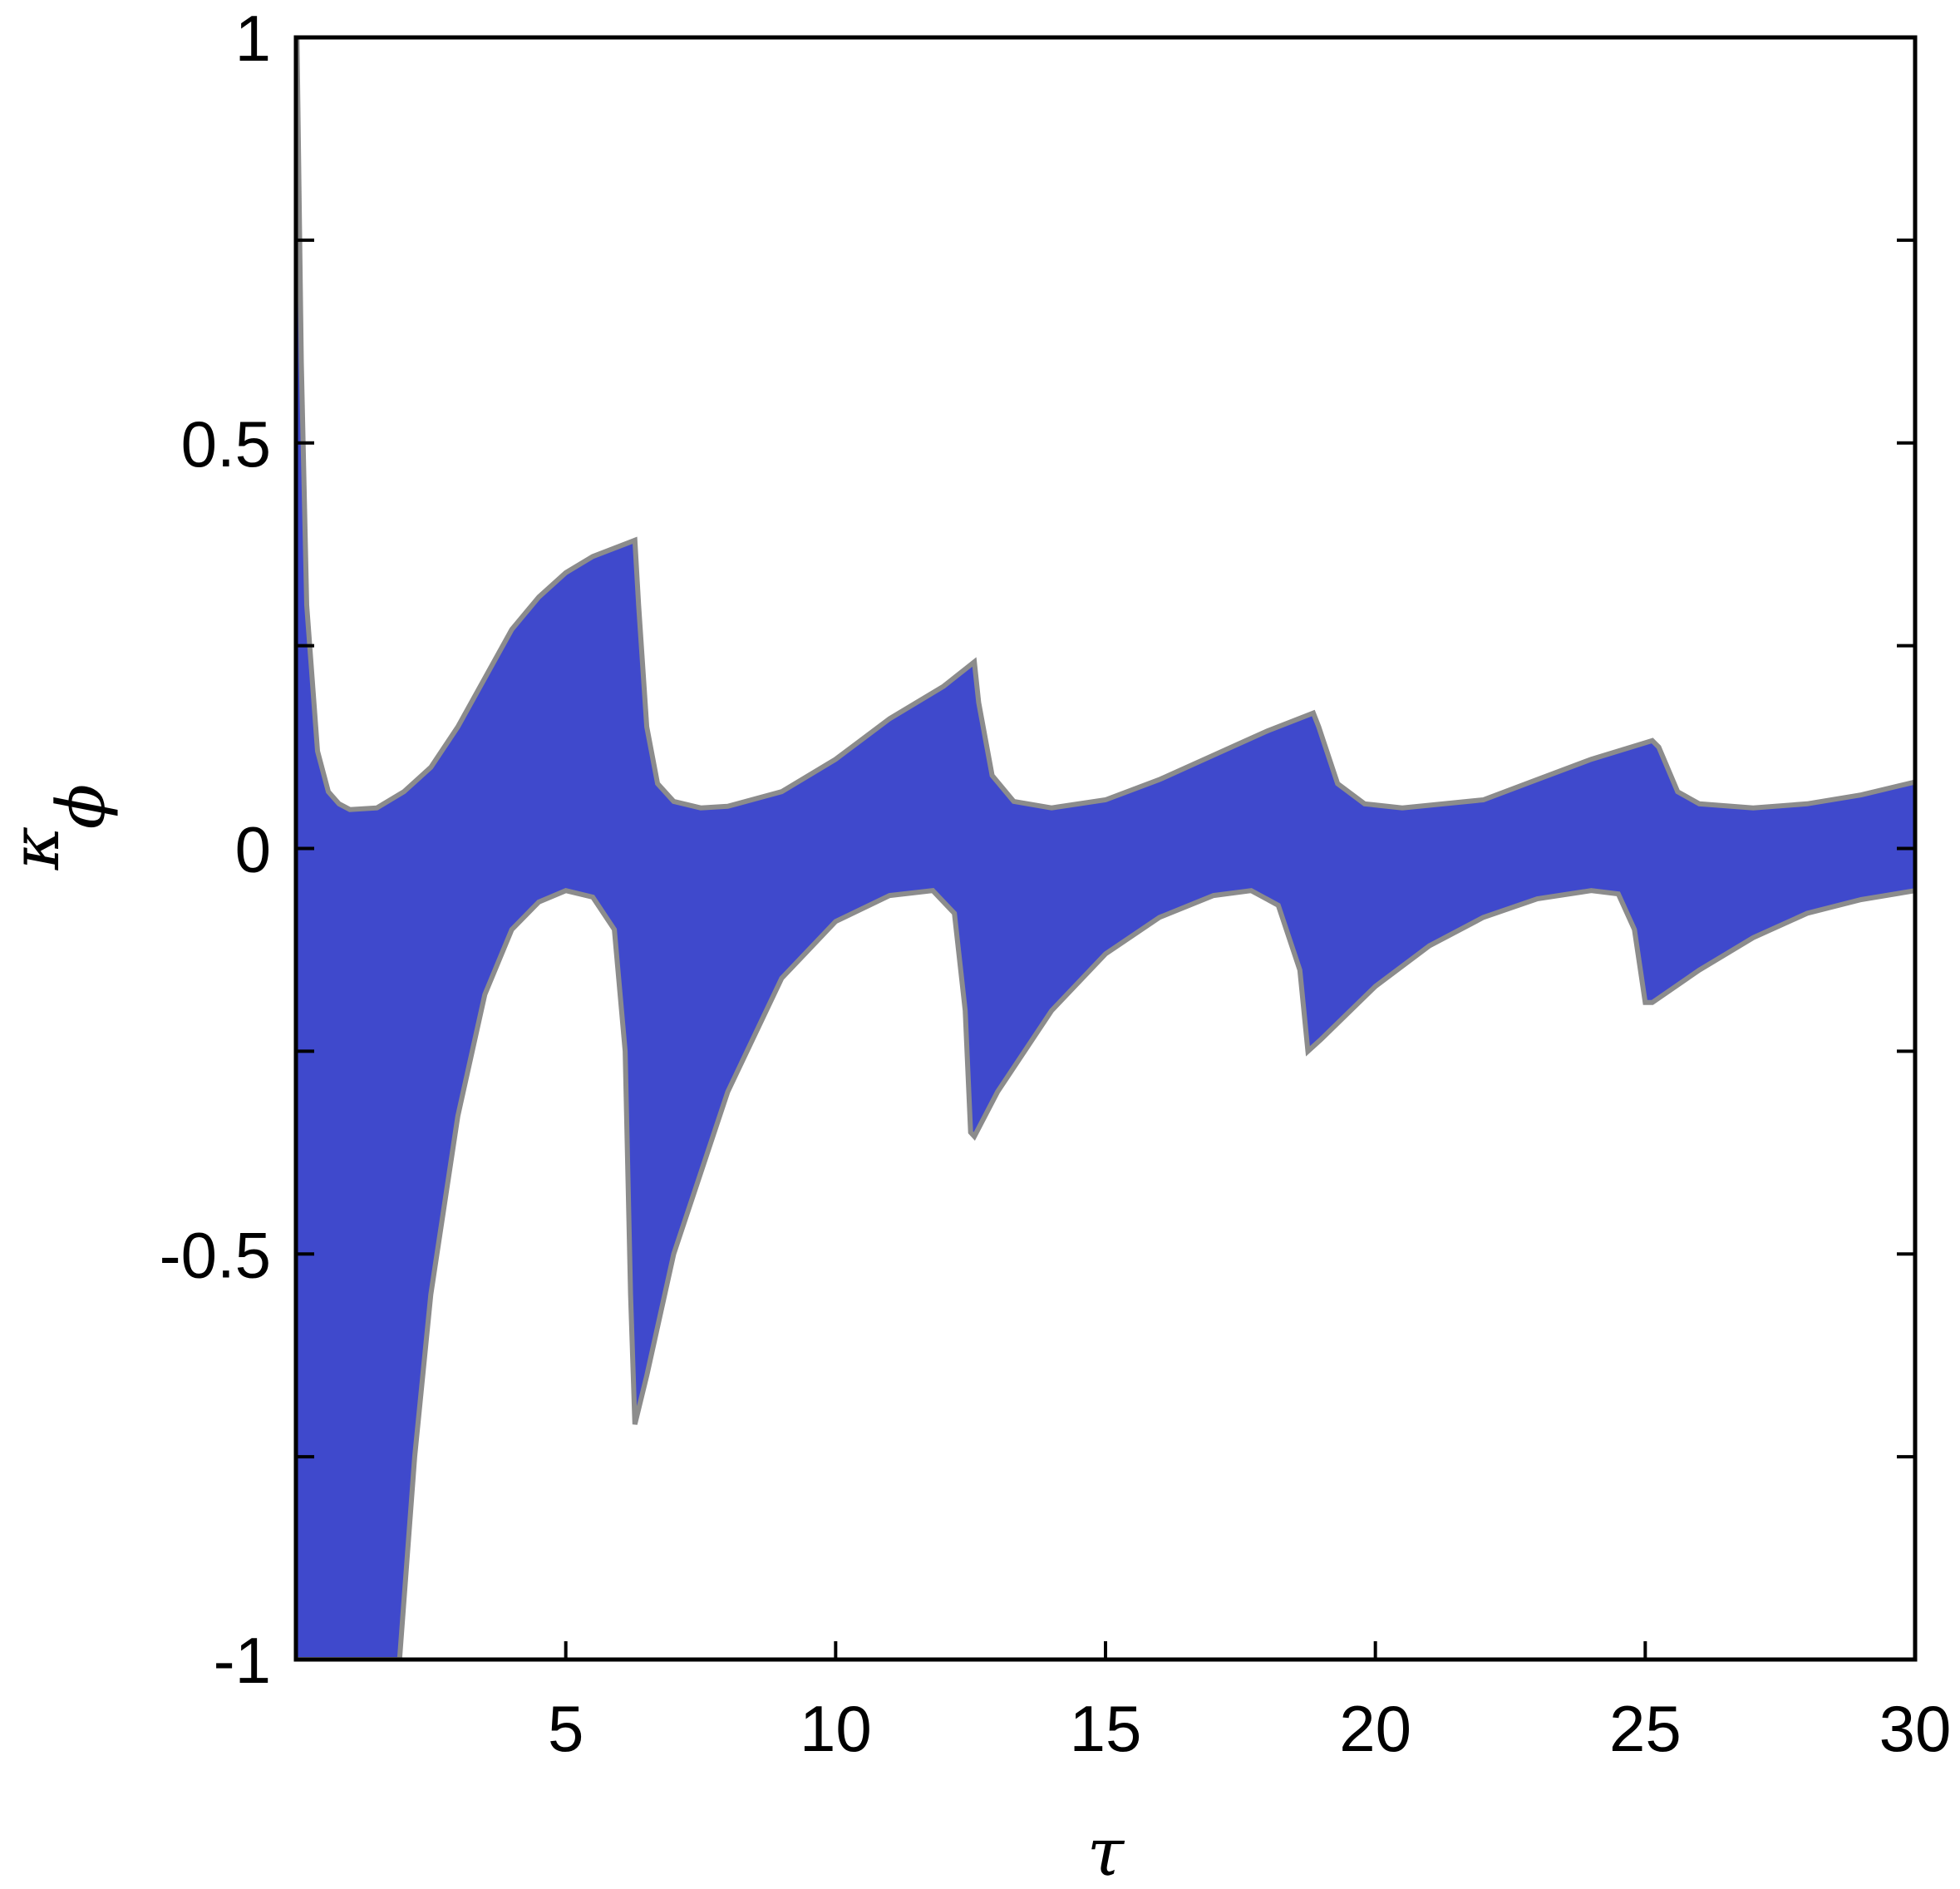 The width and height of the screenshot is (1960, 1889). What do you see at coordinates (253, 38) in the screenshot?
I see `y-tick-label: 1` at bounding box center [253, 38].